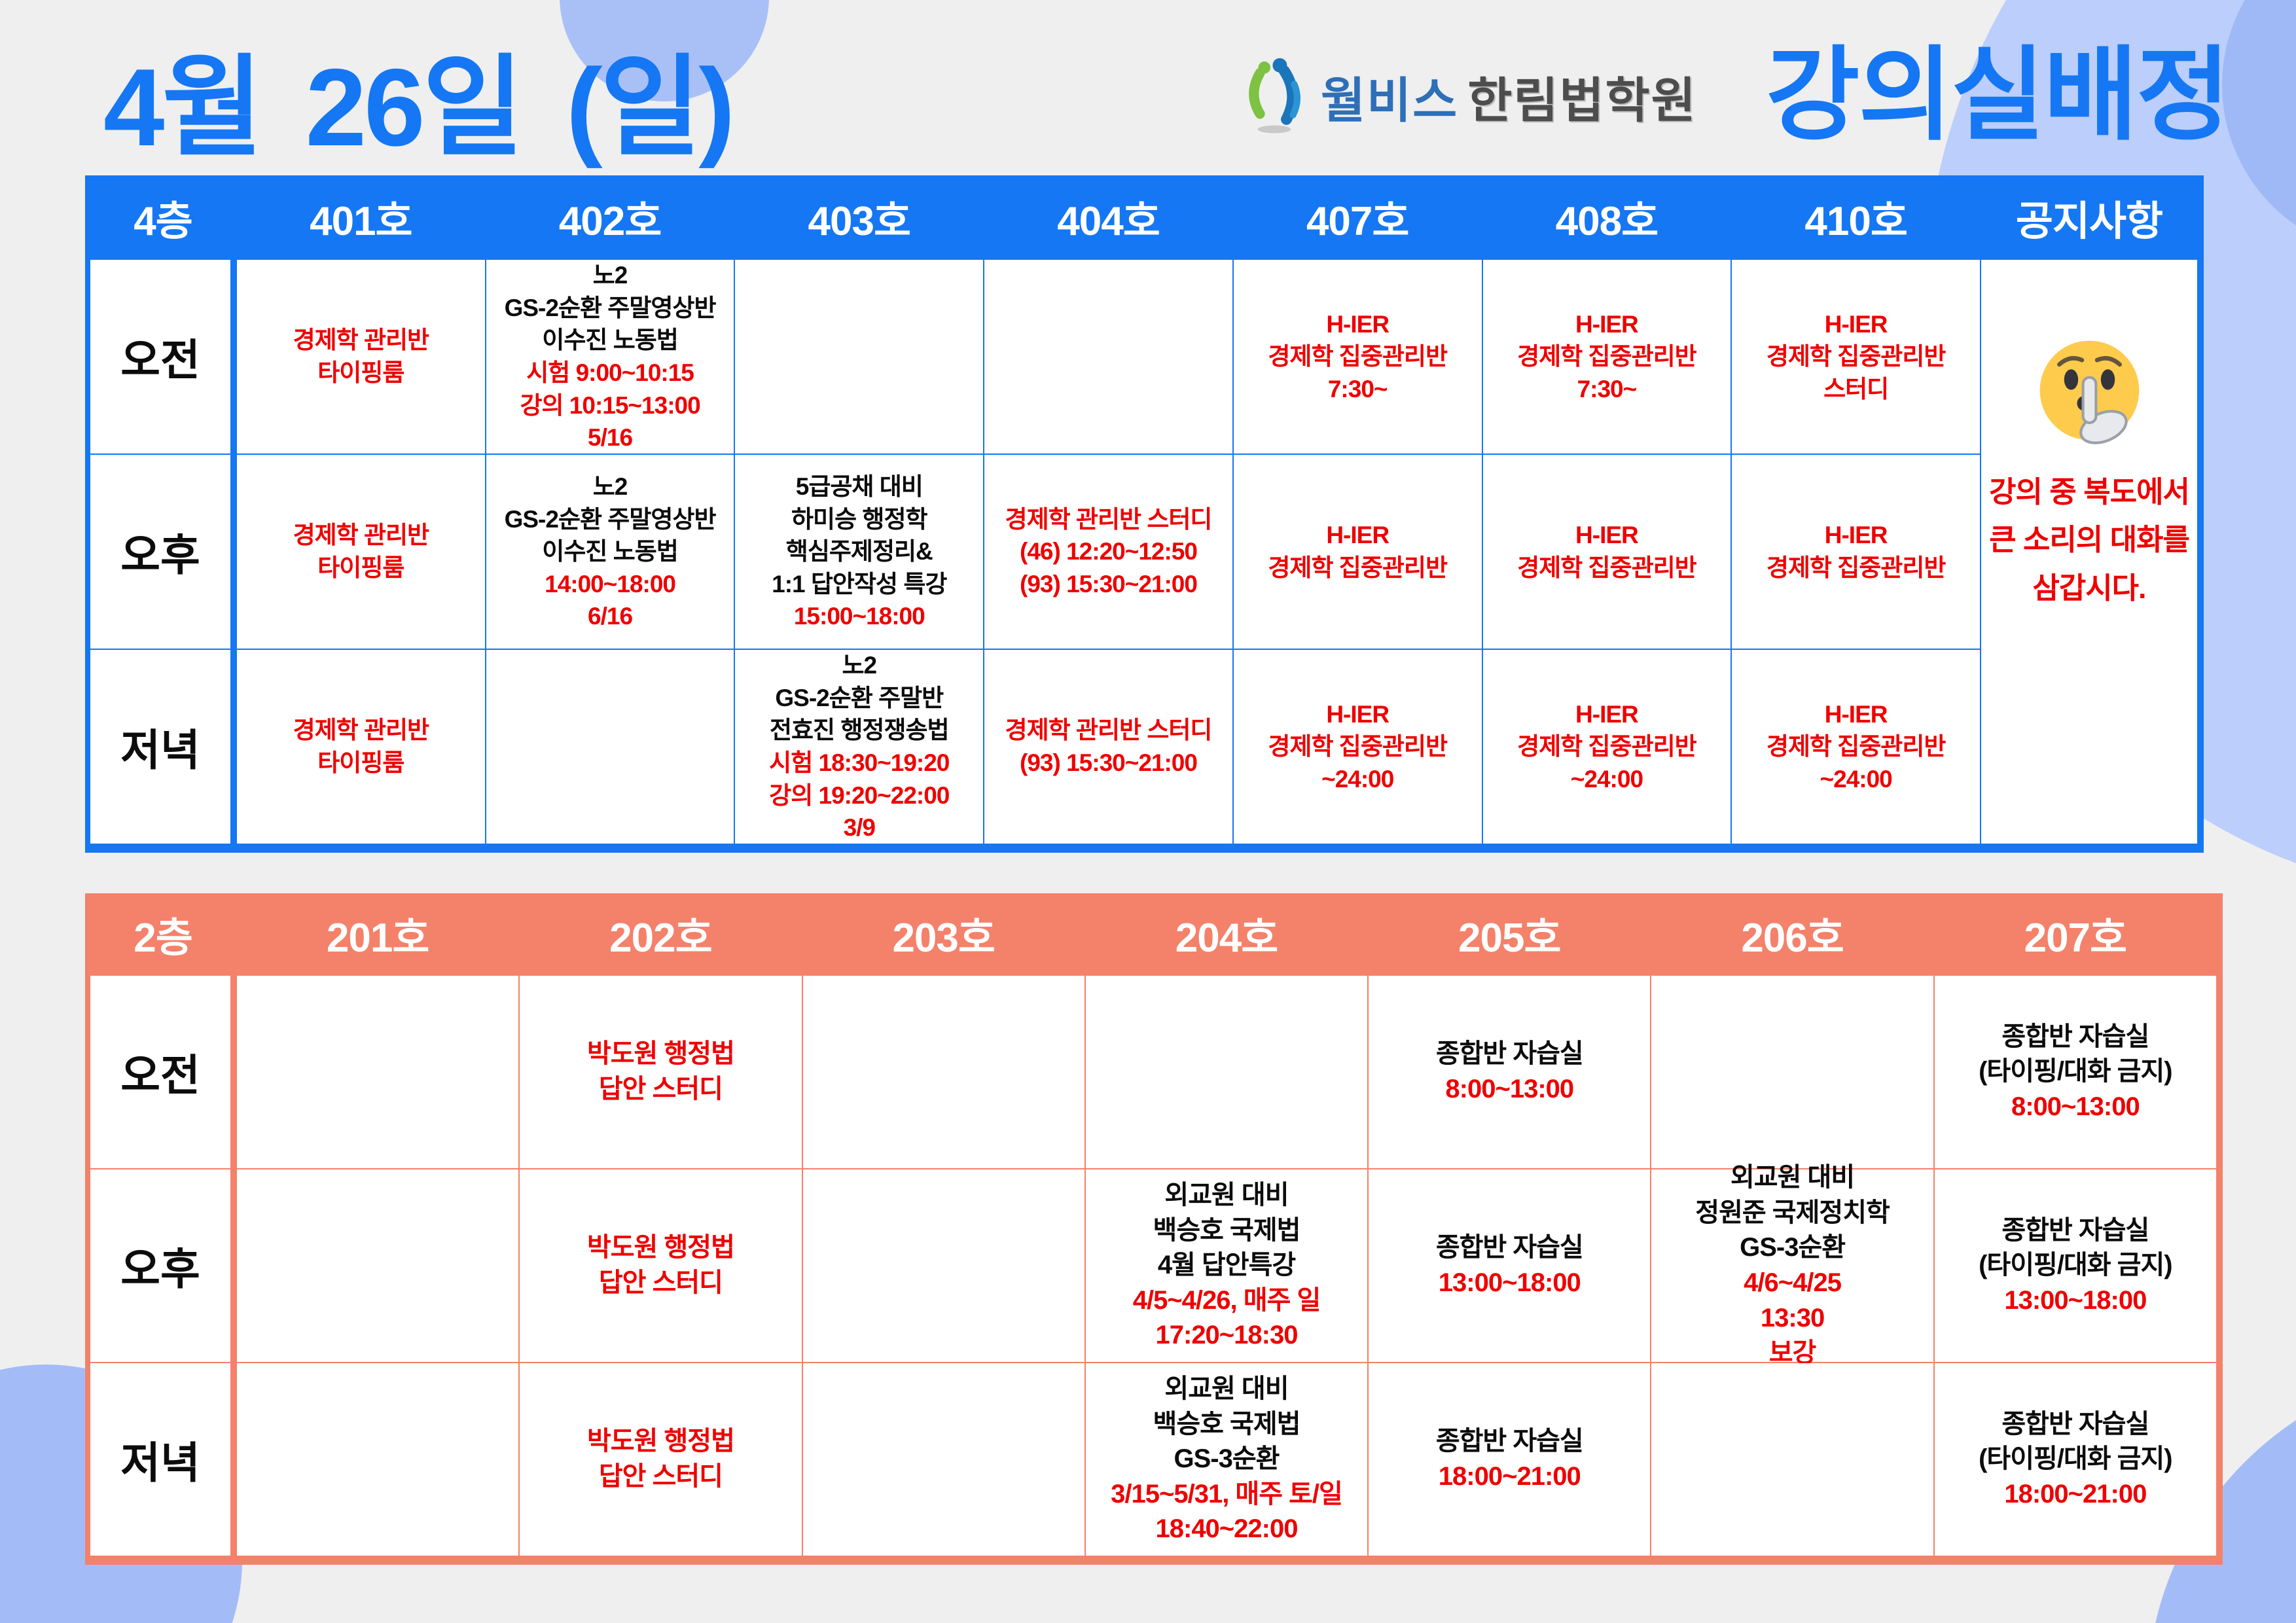 This screenshot has height=1623, width=2296. Describe the element at coordinates (1108, 357) in the screenshot. I see `floor4-cell-row0-room404` at that location.